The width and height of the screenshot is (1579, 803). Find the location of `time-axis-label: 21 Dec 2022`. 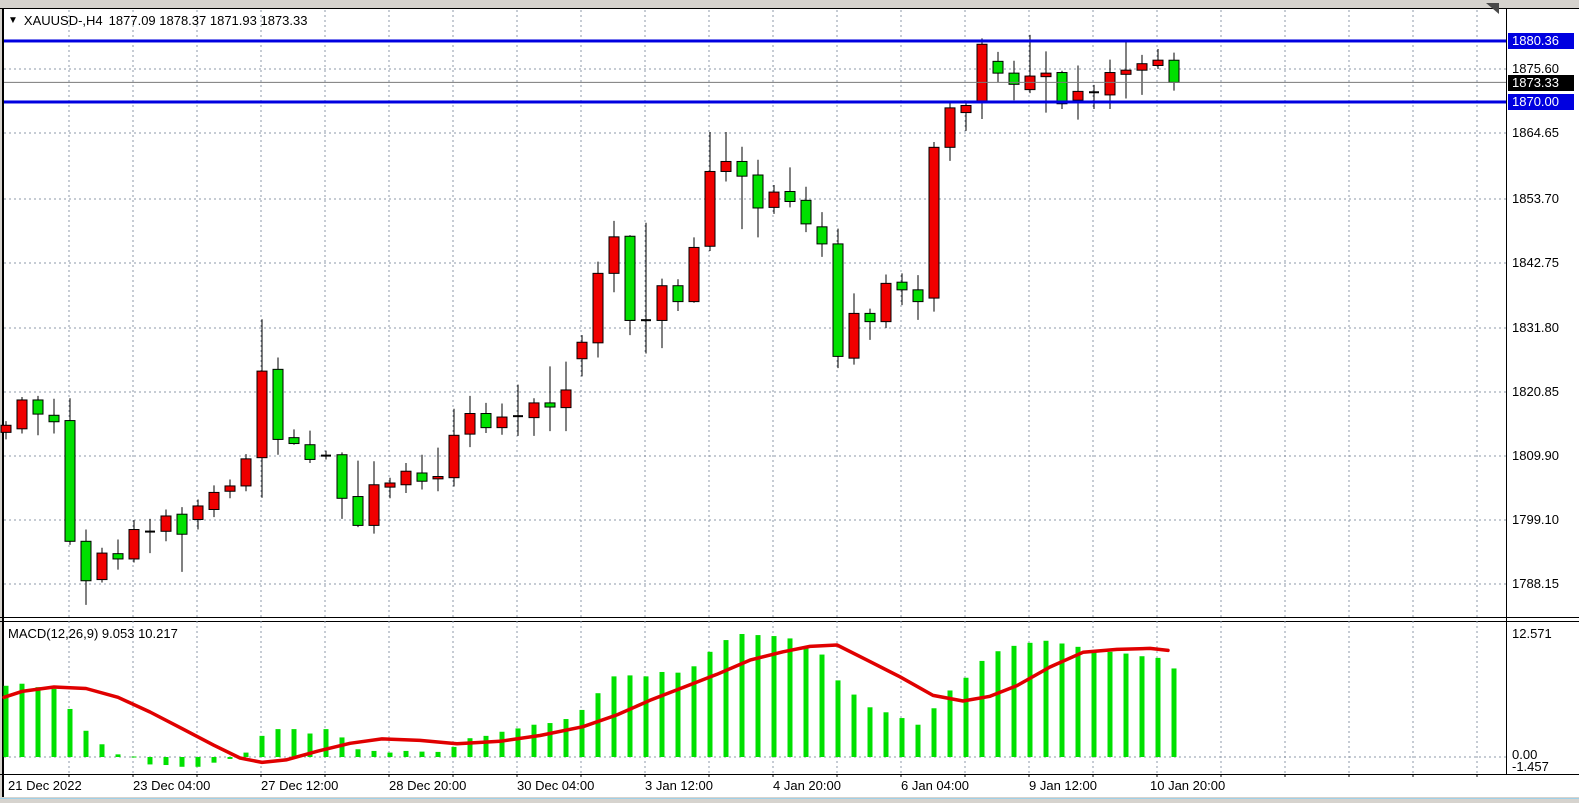

time-axis-label: 21 Dec 2022 is located at coordinates (45, 785).